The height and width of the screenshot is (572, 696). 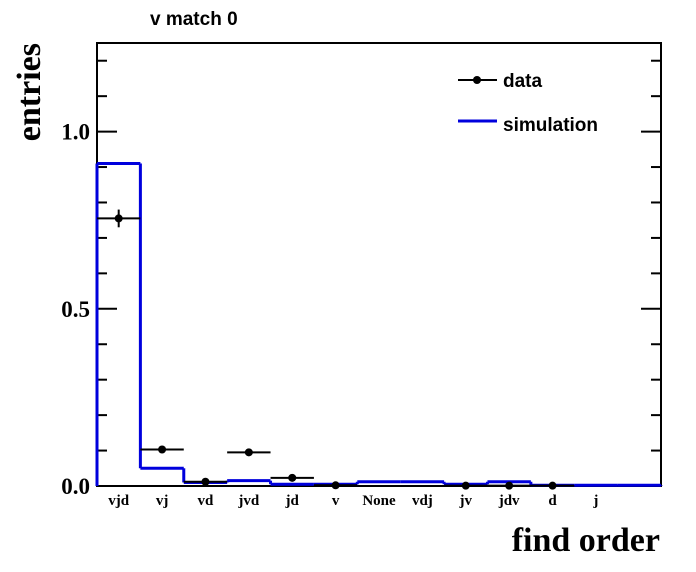 I want to click on legend-simulation-label: simulation, so click(x=550, y=125).